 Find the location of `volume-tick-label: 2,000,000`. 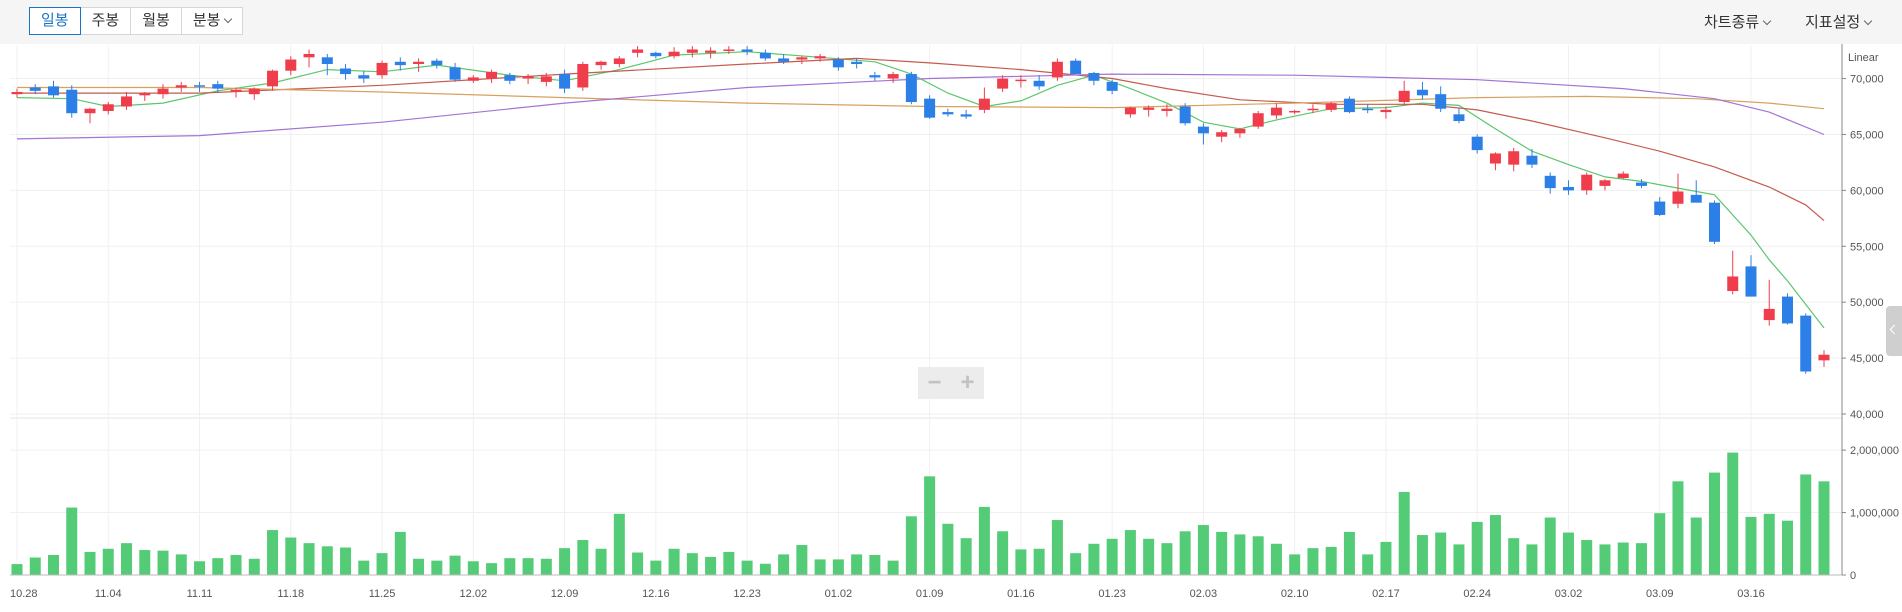

volume-tick-label: 2,000,000 is located at coordinates (1874, 451).